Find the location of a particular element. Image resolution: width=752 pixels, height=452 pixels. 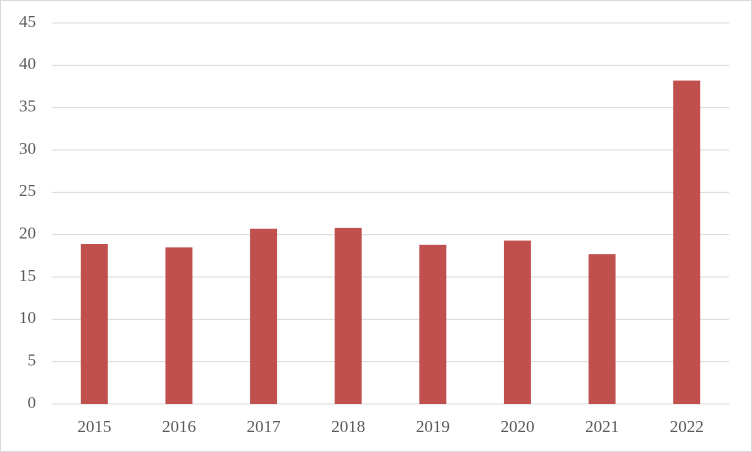

y-tick-label: 15 is located at coordinates (27, 275).